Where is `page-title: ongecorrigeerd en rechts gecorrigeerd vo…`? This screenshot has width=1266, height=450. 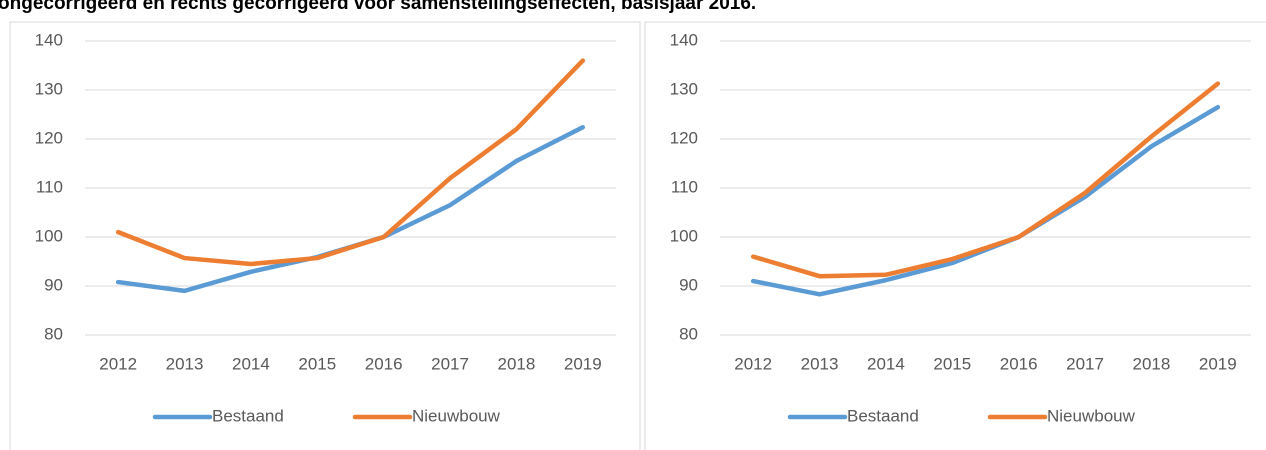 page-title: ongecorrigeerd en rechts gecorrigeerd vo… is located at coordinates (378, 7).